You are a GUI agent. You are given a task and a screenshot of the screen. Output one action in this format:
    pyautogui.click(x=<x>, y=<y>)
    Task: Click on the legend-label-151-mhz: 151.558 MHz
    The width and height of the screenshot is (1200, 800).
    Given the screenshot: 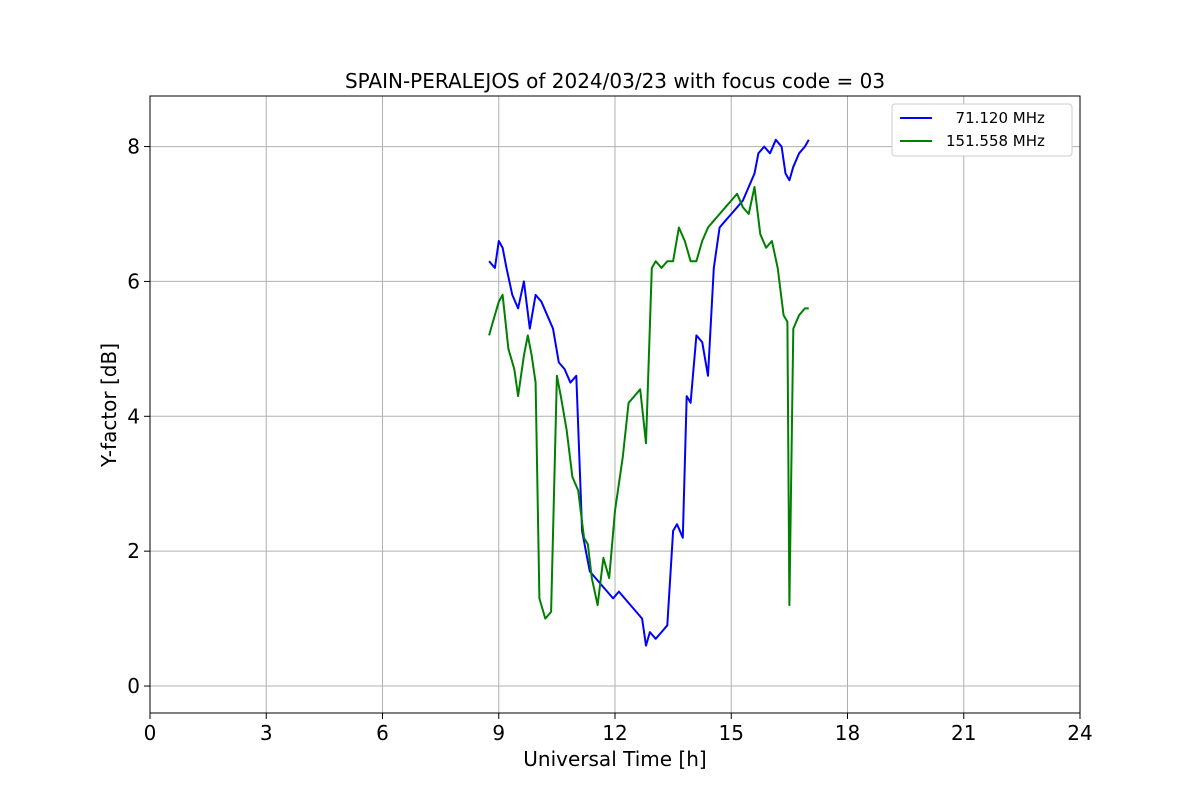 What is the action you would take?
    pyautogui.click(x=995, y=141)
    